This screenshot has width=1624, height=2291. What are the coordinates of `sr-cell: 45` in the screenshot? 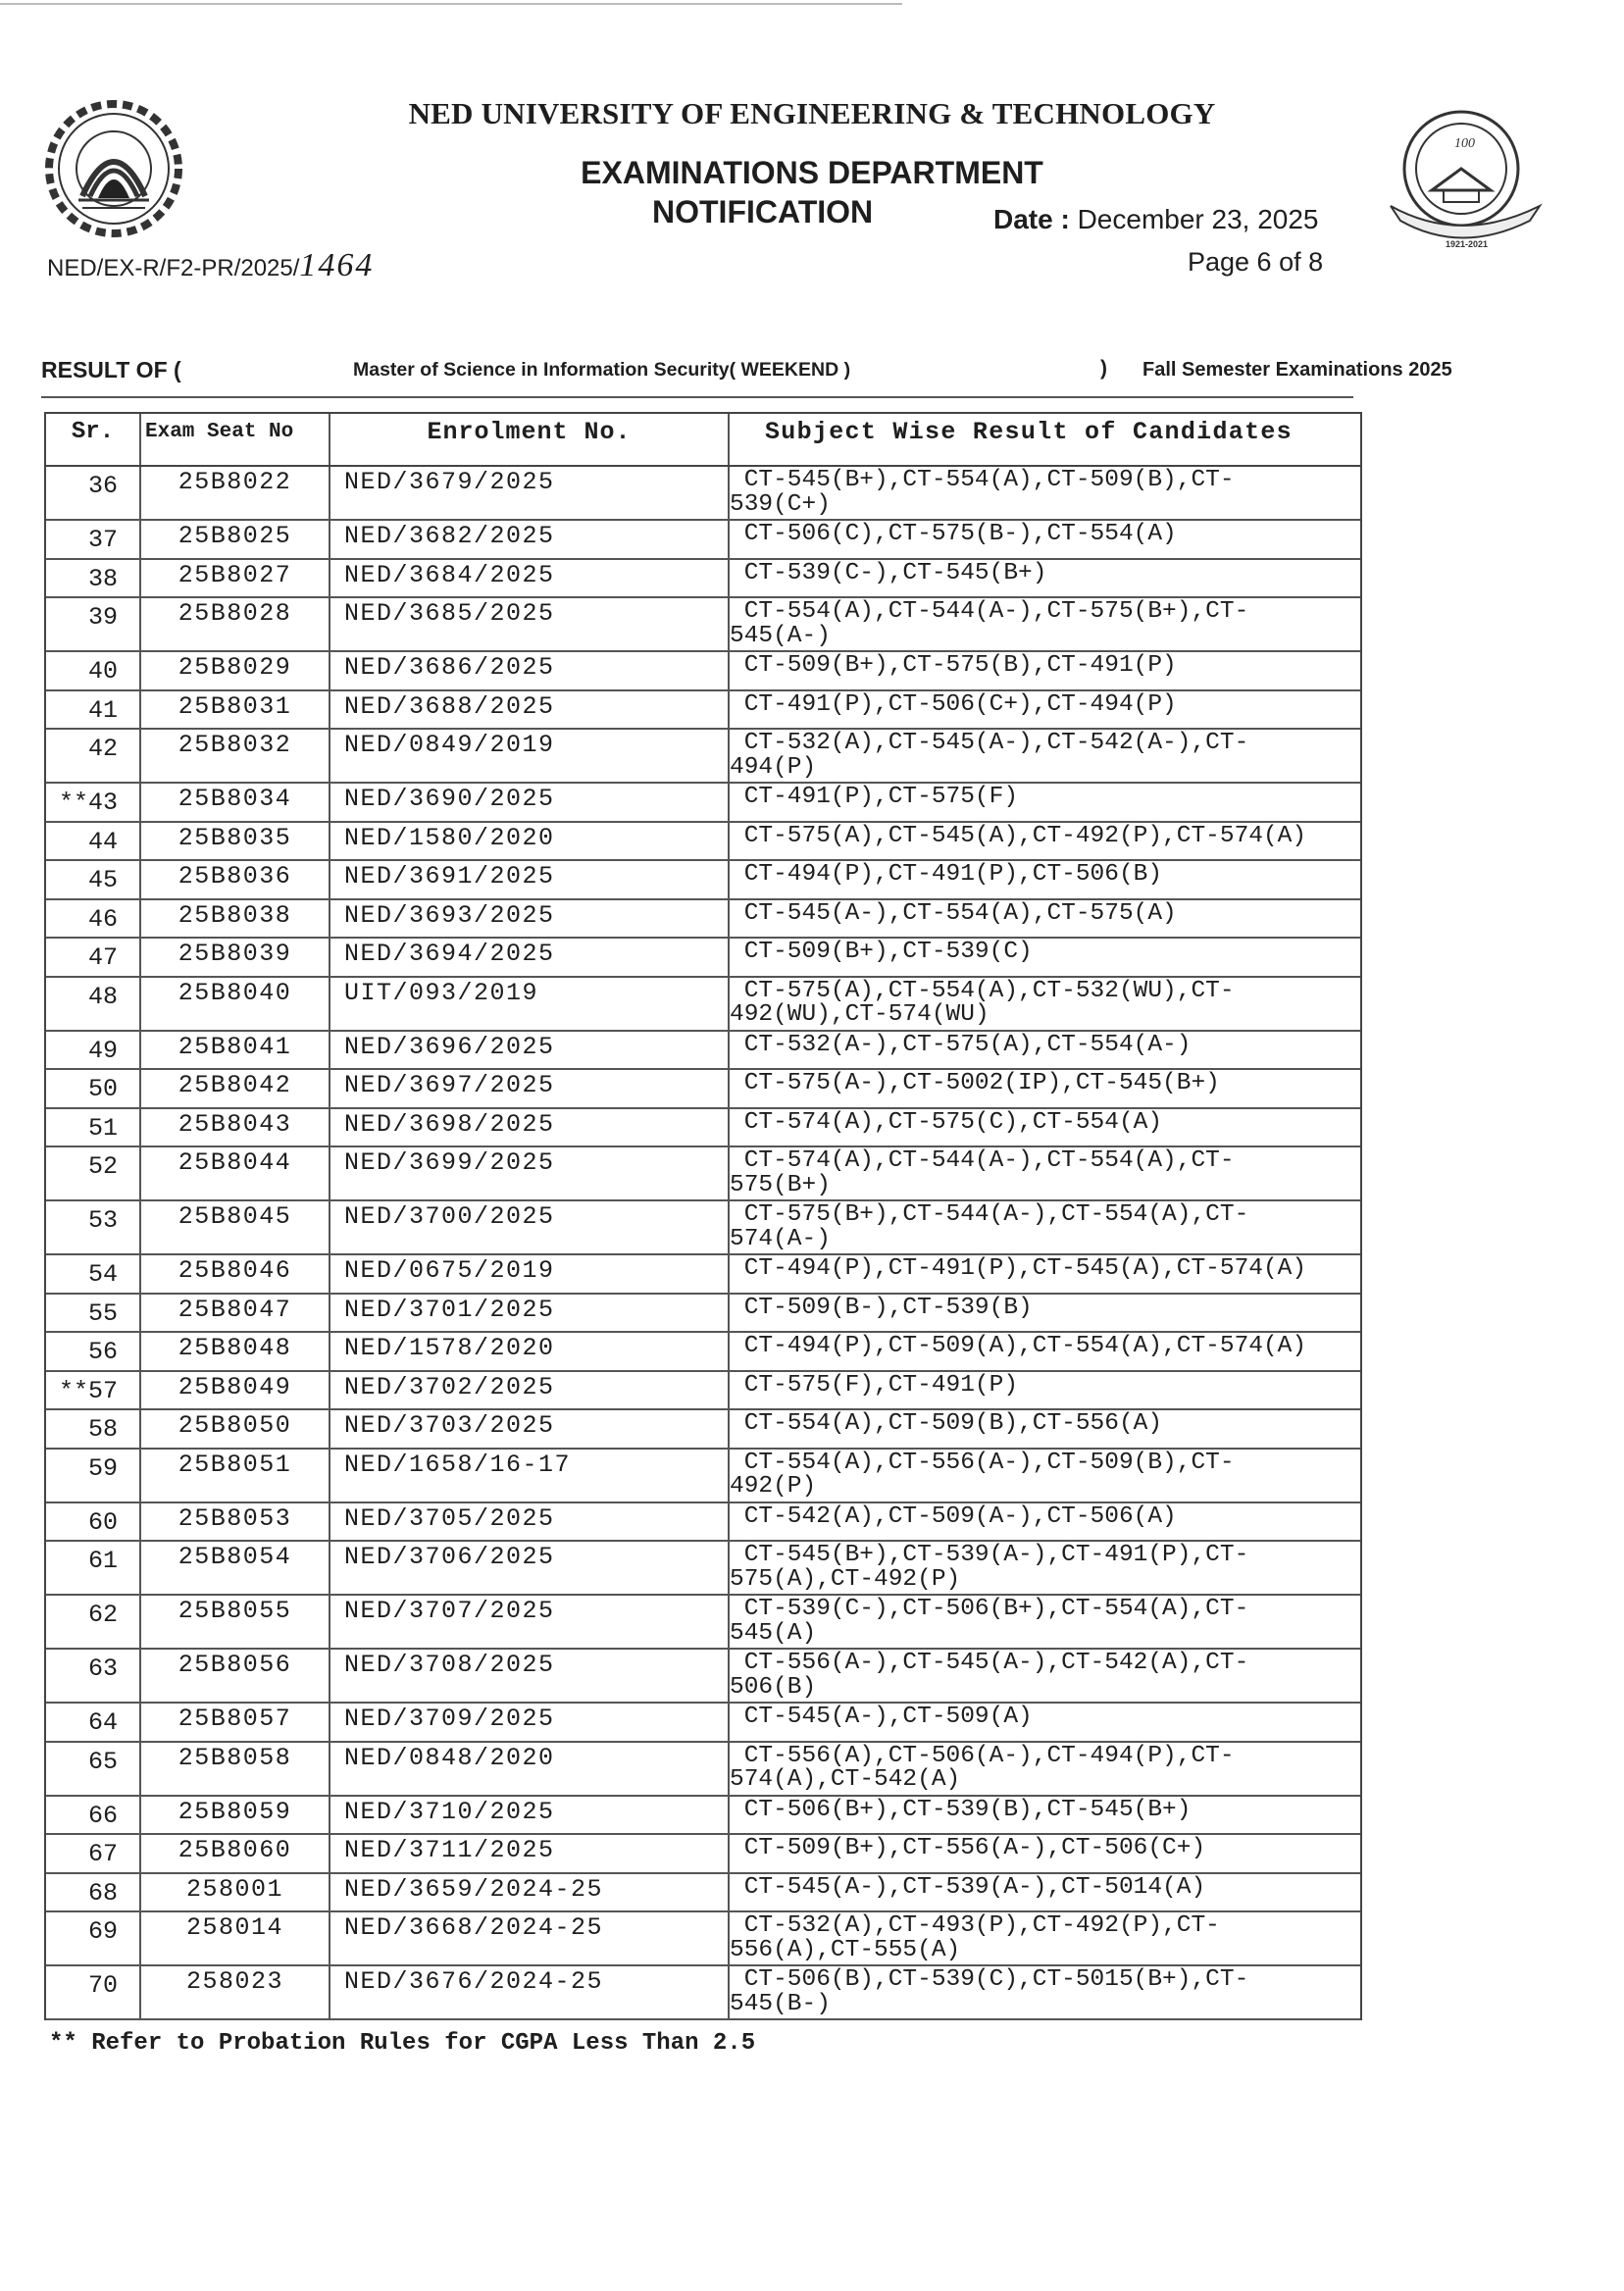 It's located at (93, 879).